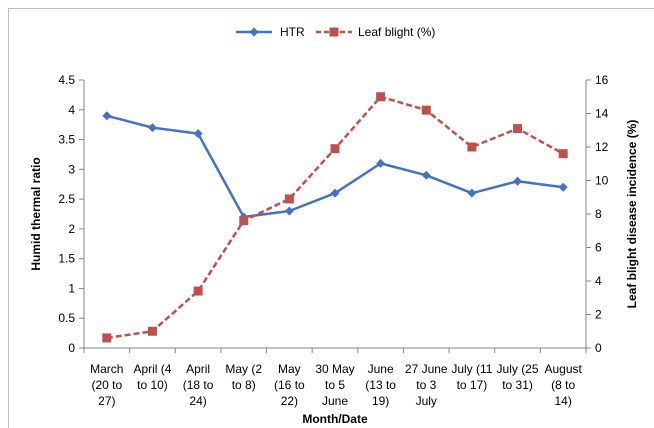  I want to click on legend-leaf-blight-marker, so click(334, 32).